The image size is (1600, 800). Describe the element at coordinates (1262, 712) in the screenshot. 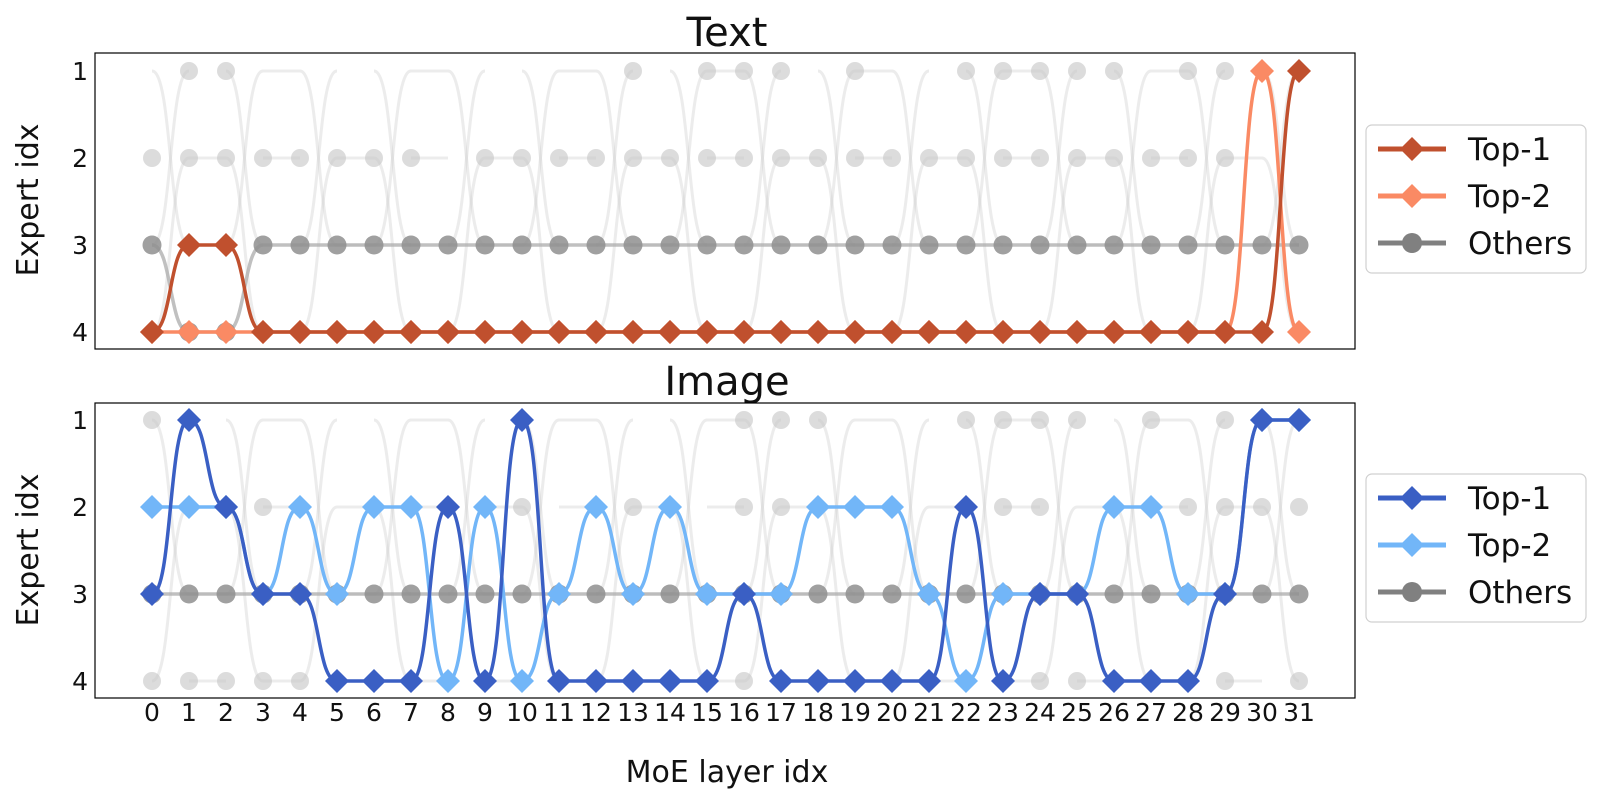

I see `x-tick-label: 30` at that location.